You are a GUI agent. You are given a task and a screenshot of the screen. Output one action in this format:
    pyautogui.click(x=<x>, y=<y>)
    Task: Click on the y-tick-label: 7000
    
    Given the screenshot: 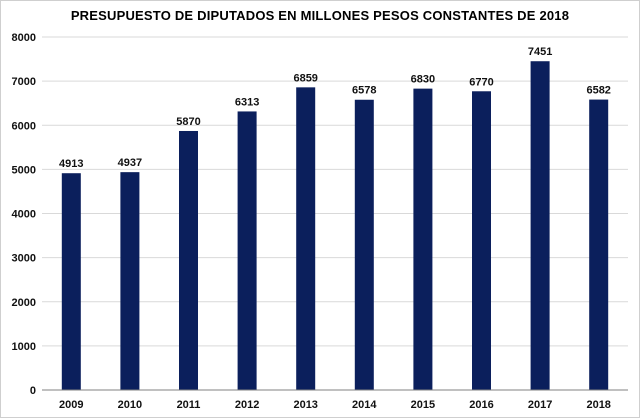 What is the action you would take?
    pyautogui.click(x=24, y=82)
    